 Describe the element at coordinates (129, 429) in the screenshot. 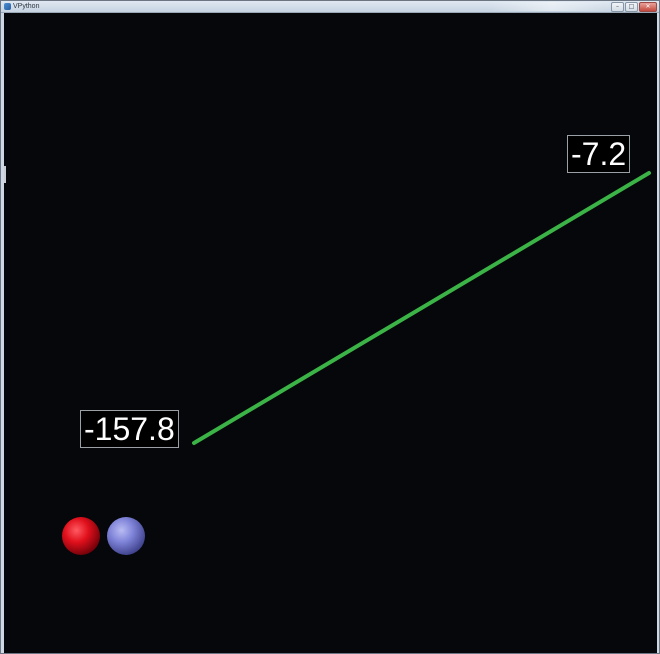

I see `line-start-label: -157.8` at that location.